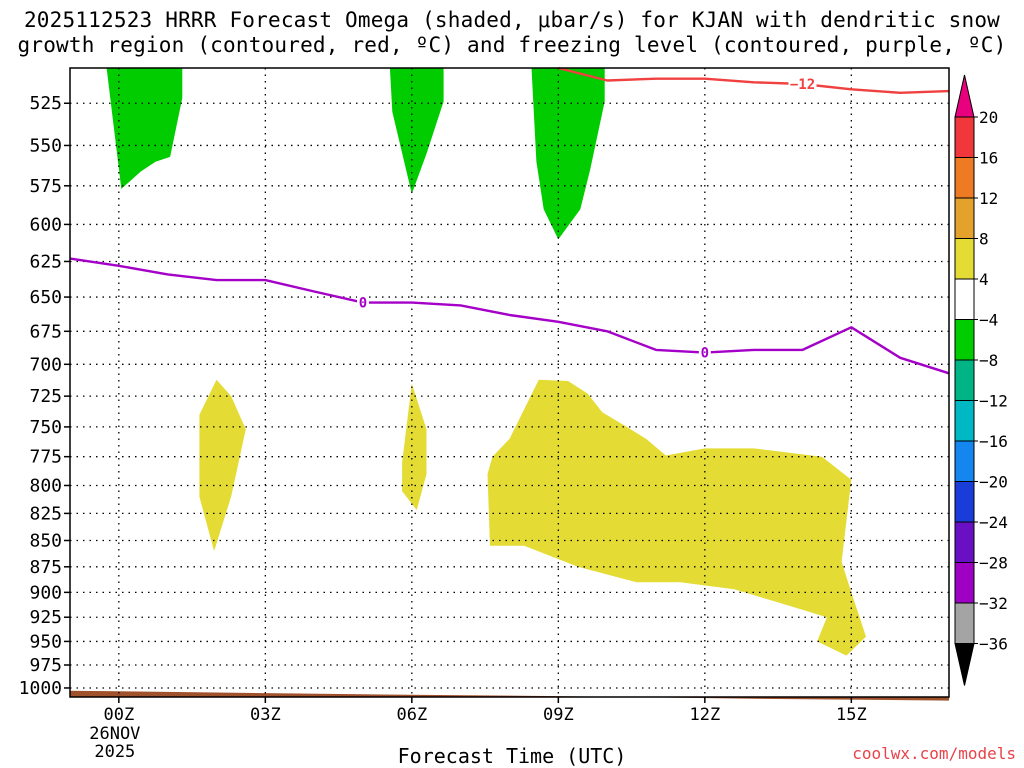 This screenshot has height=768, width=1024. What do you see at coordinates (45, 224) in the screenshot?
I see `y-tick-label-600: 600` at bounding box center [45, 224].